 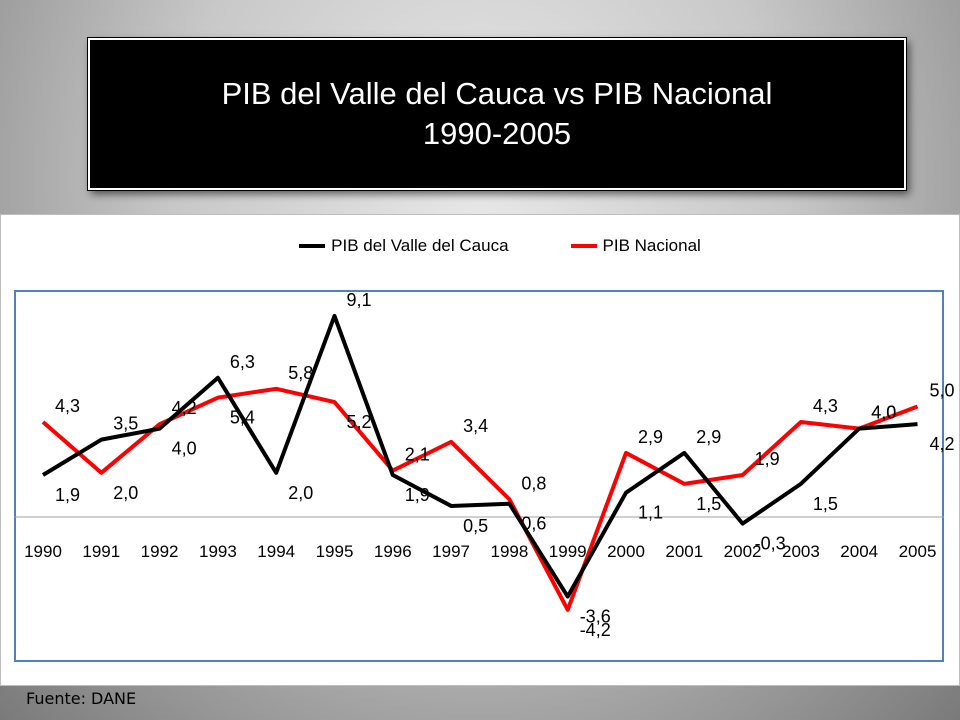 What do you see at coordinates (497, 93) in the screenshot?
I see `slide-title: PIB del Valle del Cauca vs PIB Nacional` at bounding box center [497, 93].